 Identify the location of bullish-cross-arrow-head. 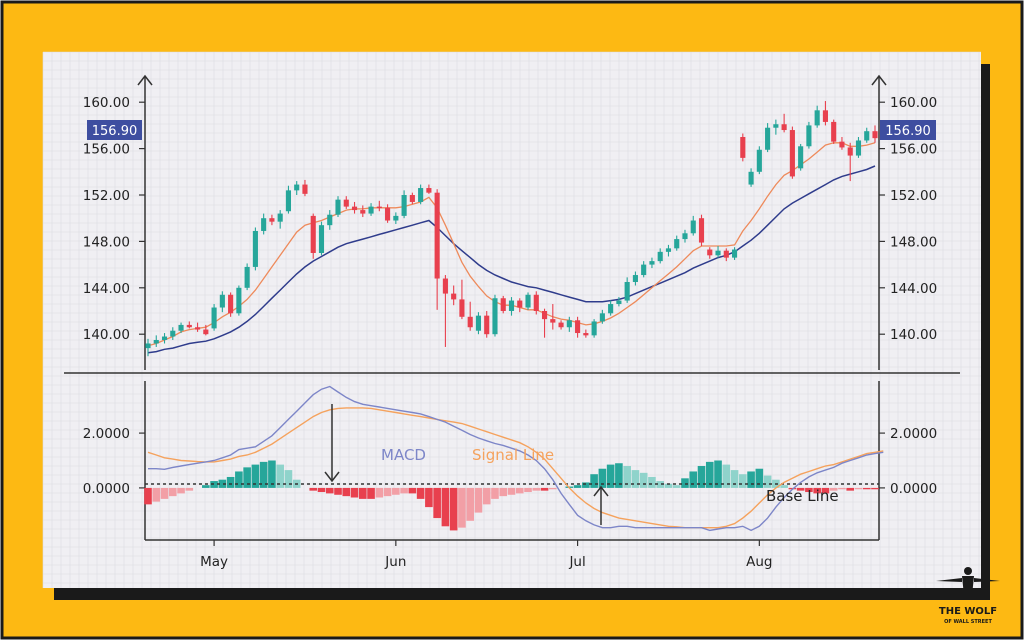
(601, 491).